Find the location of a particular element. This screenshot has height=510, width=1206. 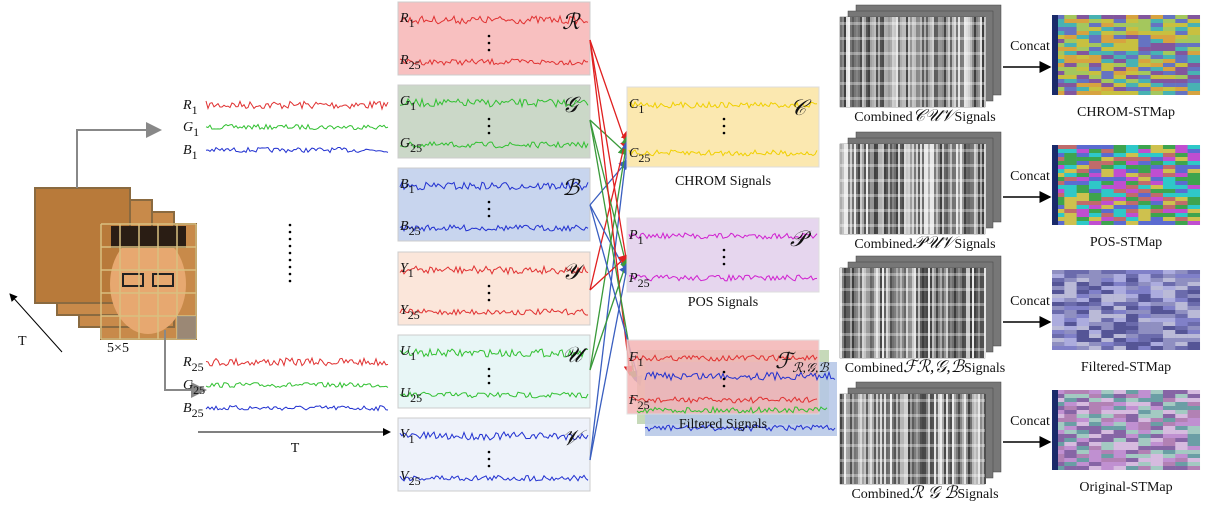

signal-label: C25 is located at coordinates (639, 155).